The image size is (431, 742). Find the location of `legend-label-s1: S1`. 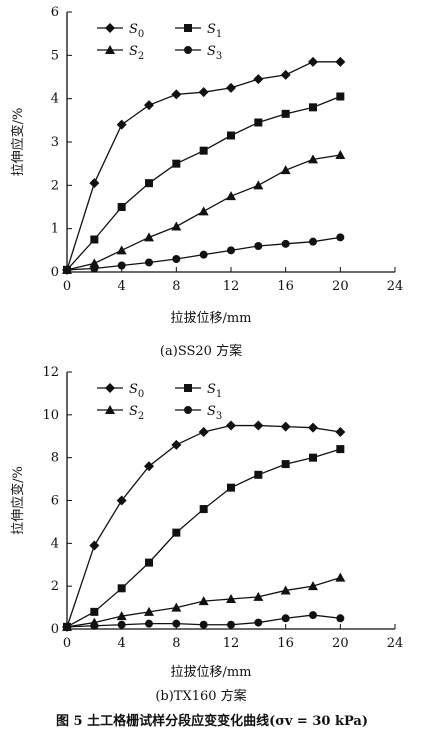

legend-label-s1: S1 is located at coordinates (214, 31).